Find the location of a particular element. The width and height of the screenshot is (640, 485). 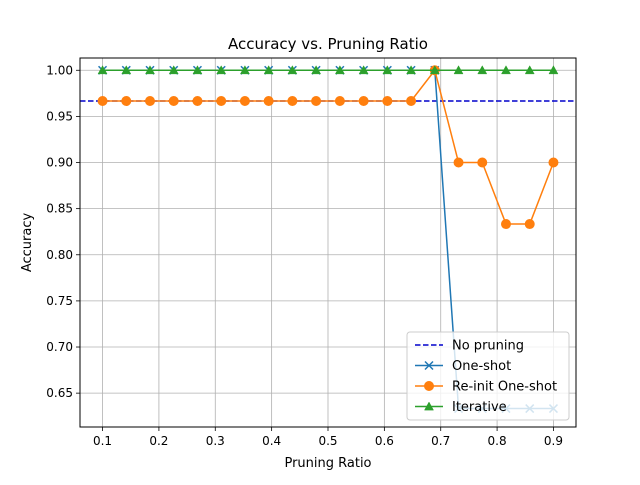

legend-label: Re-init One-shot is located at coordinates (504, 387).